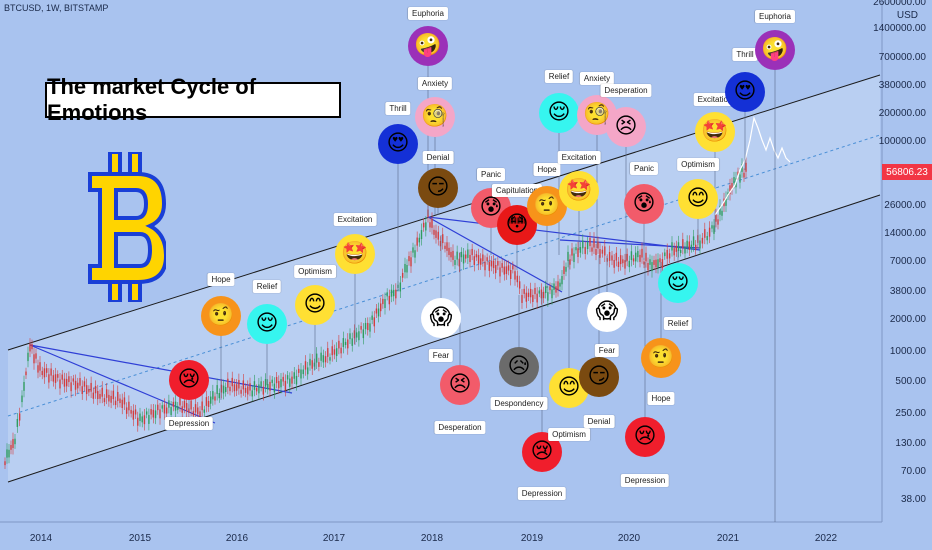 The height and width of the screenshot is (550, 932). I want to click on bitcoin-logo, so click(127, 227).